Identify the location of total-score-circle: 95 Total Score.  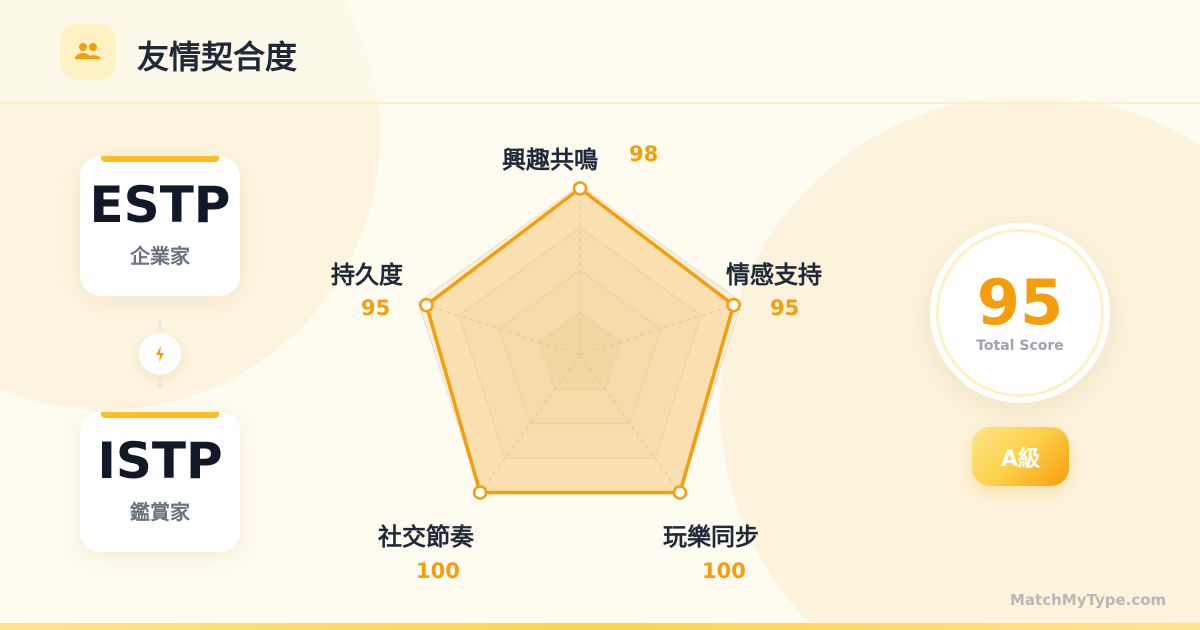
(1020, 313).